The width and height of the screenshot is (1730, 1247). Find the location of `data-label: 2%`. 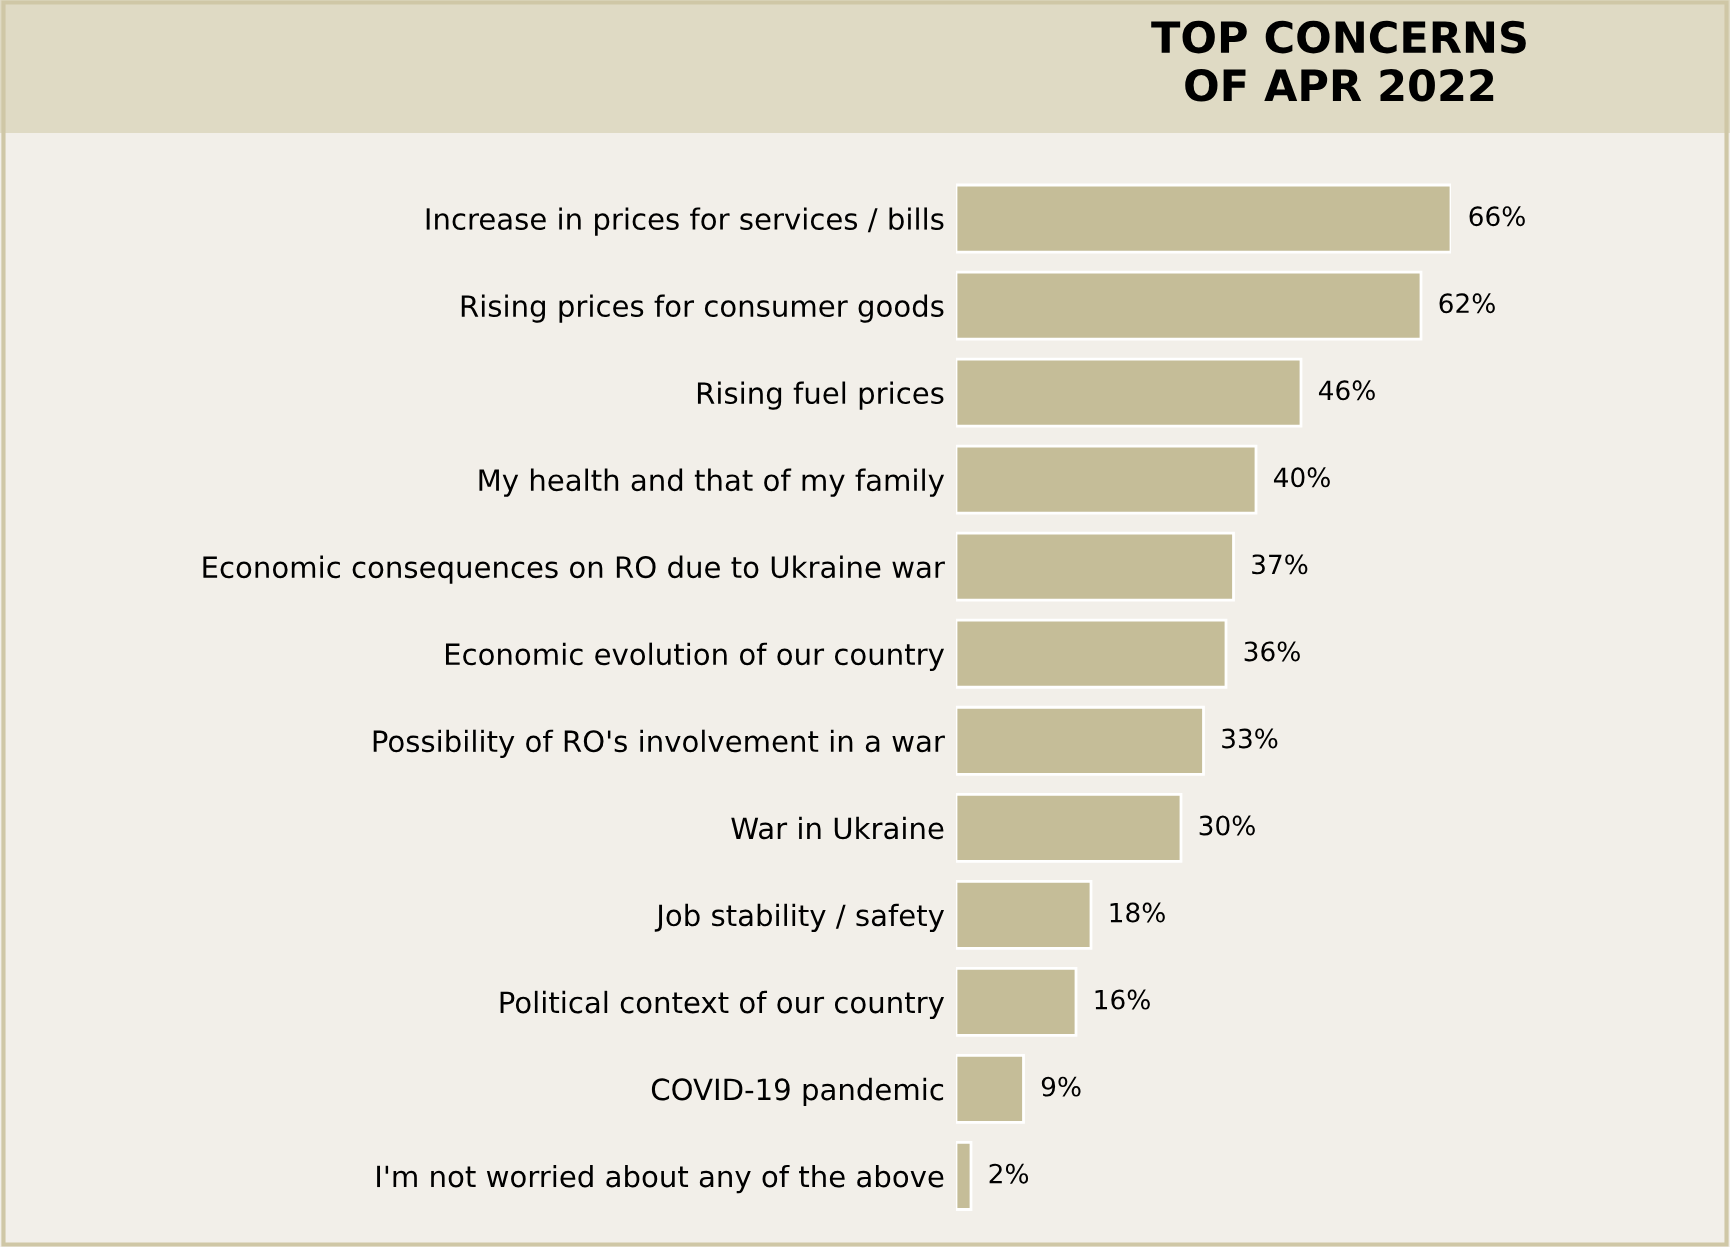

data-label: 2% is located at coordinates (1009, 1173).